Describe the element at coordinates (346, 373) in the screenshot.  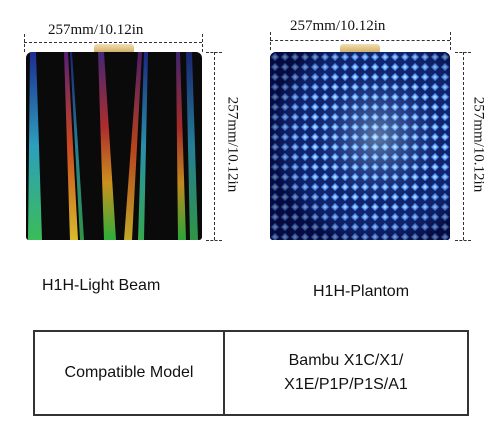
I see `compatible-models-cell: Bambu X1C/X1/ X1E/P1P/P1S/A1` at that location.